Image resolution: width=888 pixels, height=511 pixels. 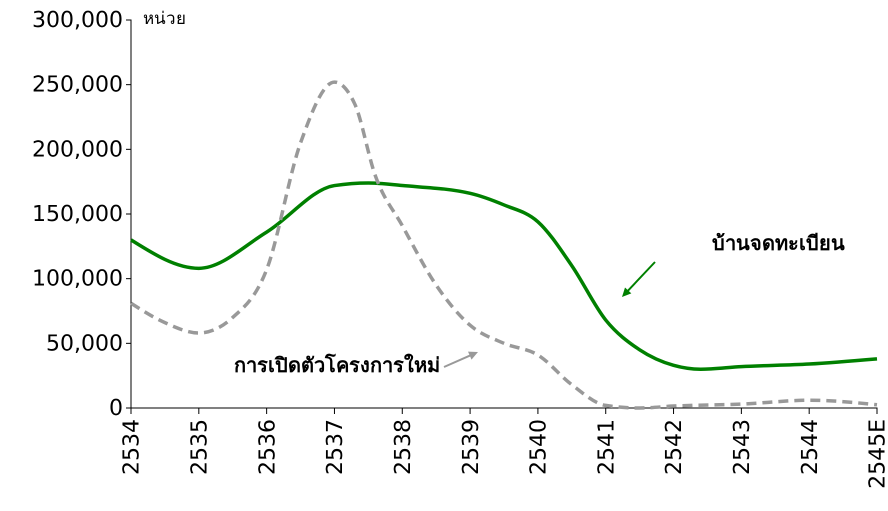 What do you see at coordinates (335, 447) in the screenshot?
I see `x-tick-label: 2537` at bounding box center [335, 447].